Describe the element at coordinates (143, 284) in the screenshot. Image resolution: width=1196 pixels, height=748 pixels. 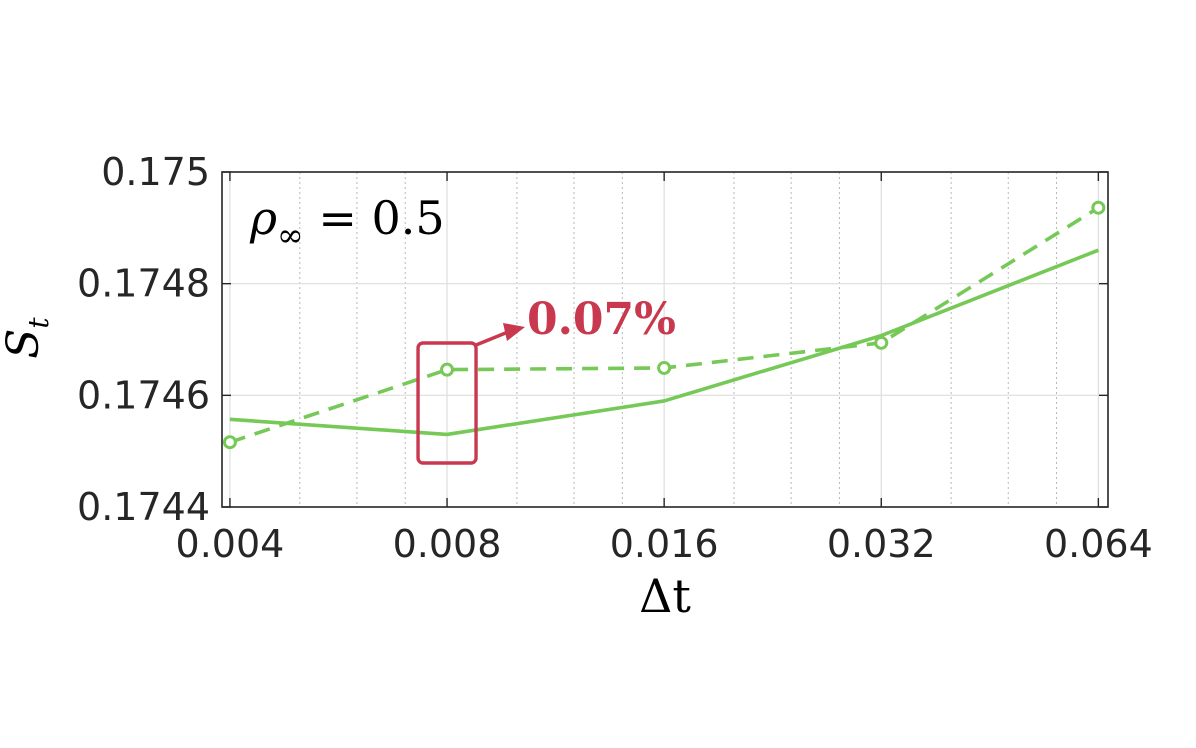
I see `y-tick-label: 0.1748` at that location.